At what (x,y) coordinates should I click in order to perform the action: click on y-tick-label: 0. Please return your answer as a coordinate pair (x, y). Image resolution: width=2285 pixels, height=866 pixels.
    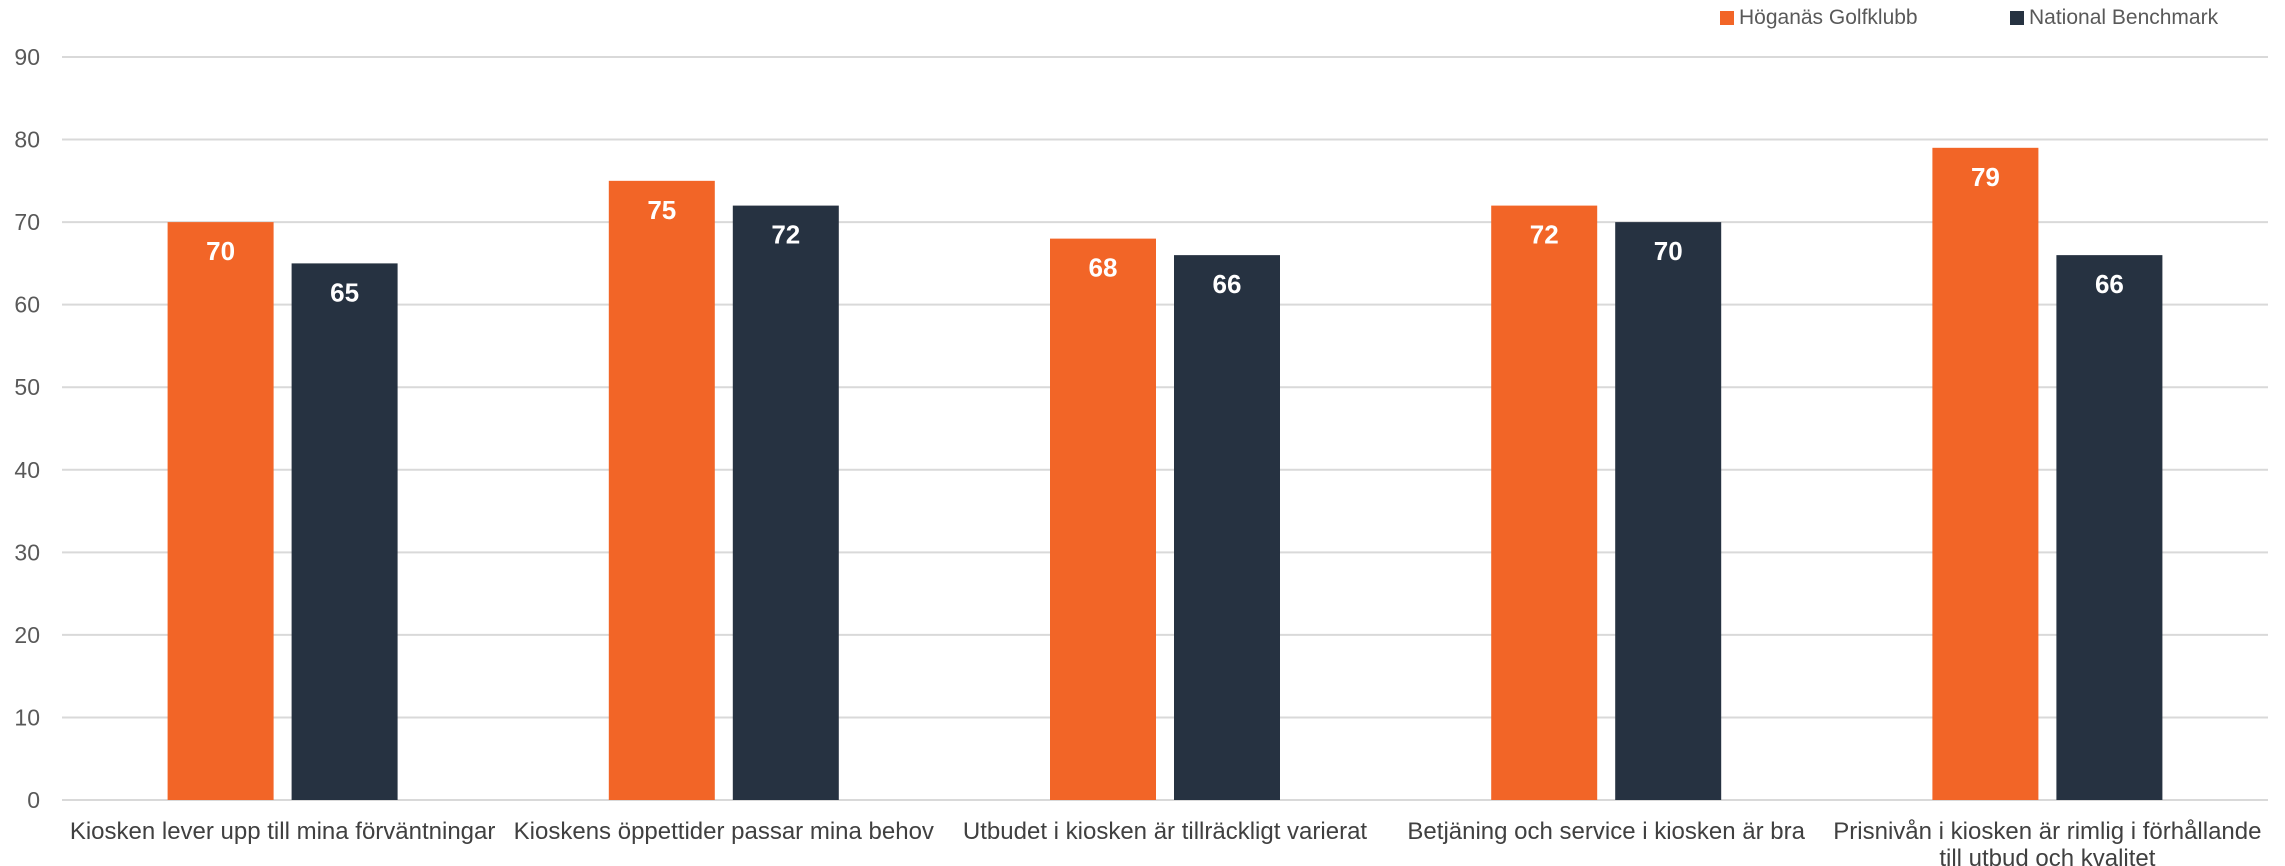
    Looking at the image, I should click on (33, 800).